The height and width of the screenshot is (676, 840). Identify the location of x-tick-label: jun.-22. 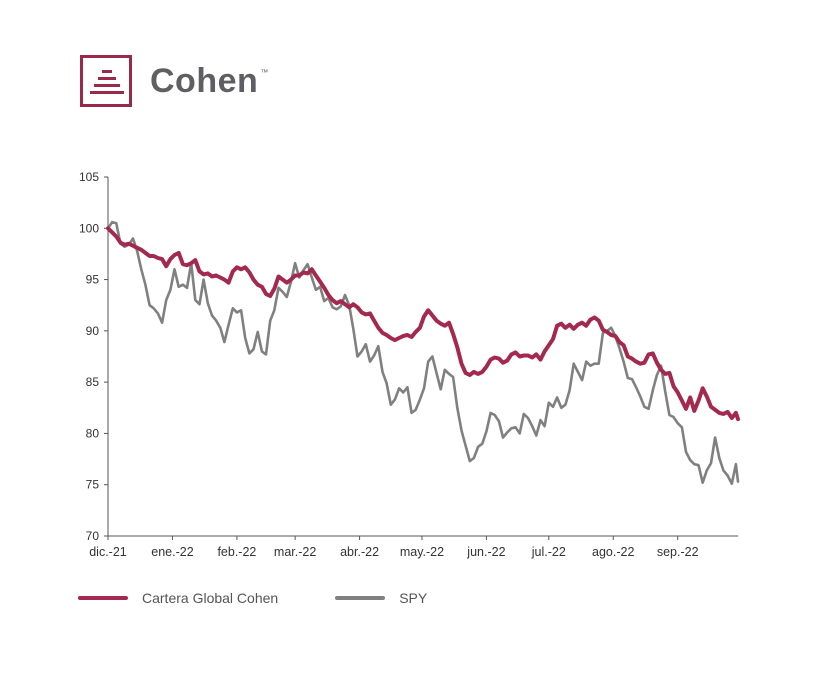
(485, 552).